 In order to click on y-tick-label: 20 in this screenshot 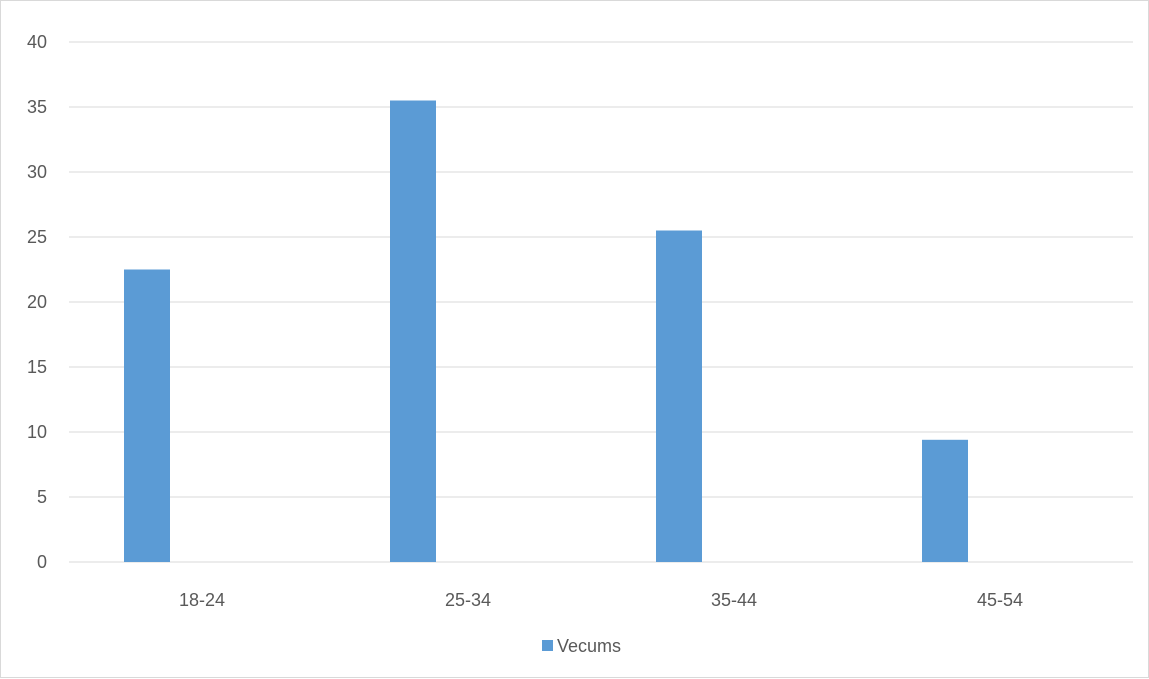, I will do `click(37, 302)`.